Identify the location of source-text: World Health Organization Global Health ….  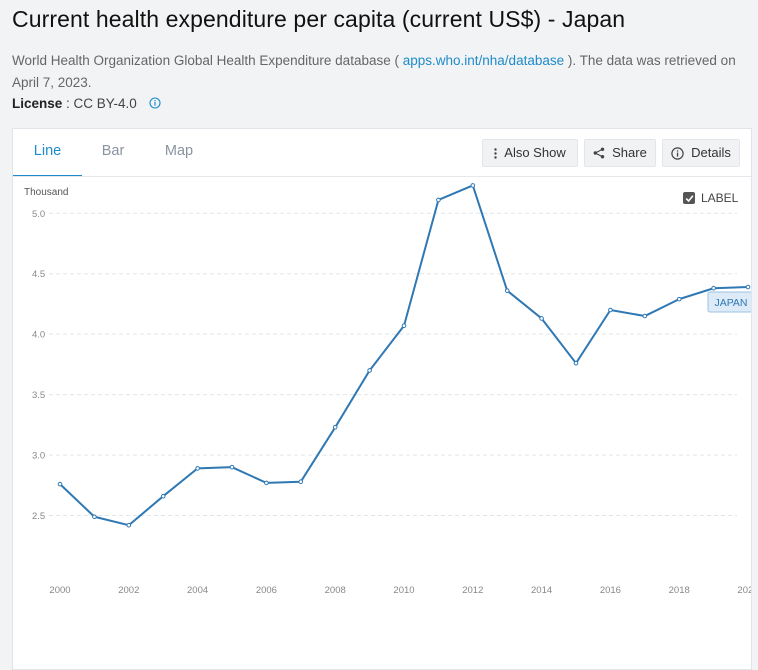
(381, 72).